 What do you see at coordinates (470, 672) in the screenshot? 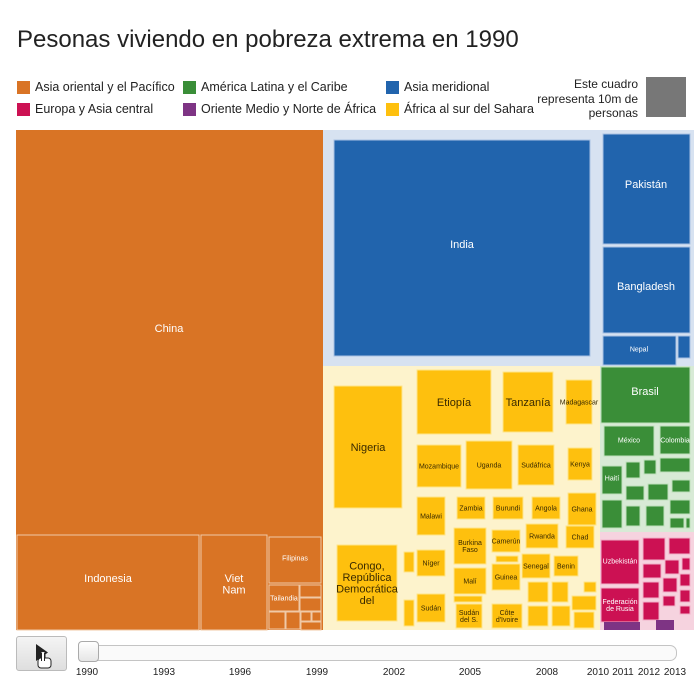
I see `year-tick: 2005` at bounding box center [470, 672].